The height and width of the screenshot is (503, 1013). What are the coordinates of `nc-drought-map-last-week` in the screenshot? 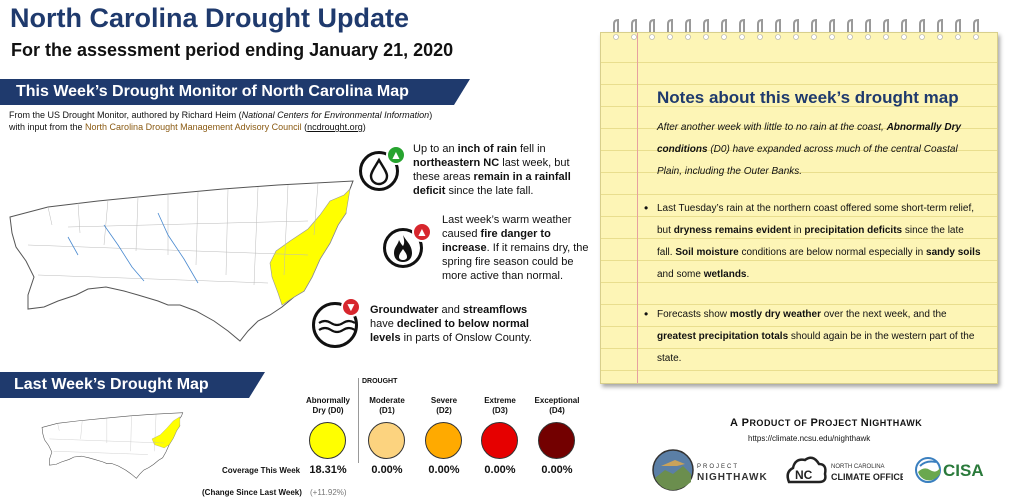 It's located at (112, 445).